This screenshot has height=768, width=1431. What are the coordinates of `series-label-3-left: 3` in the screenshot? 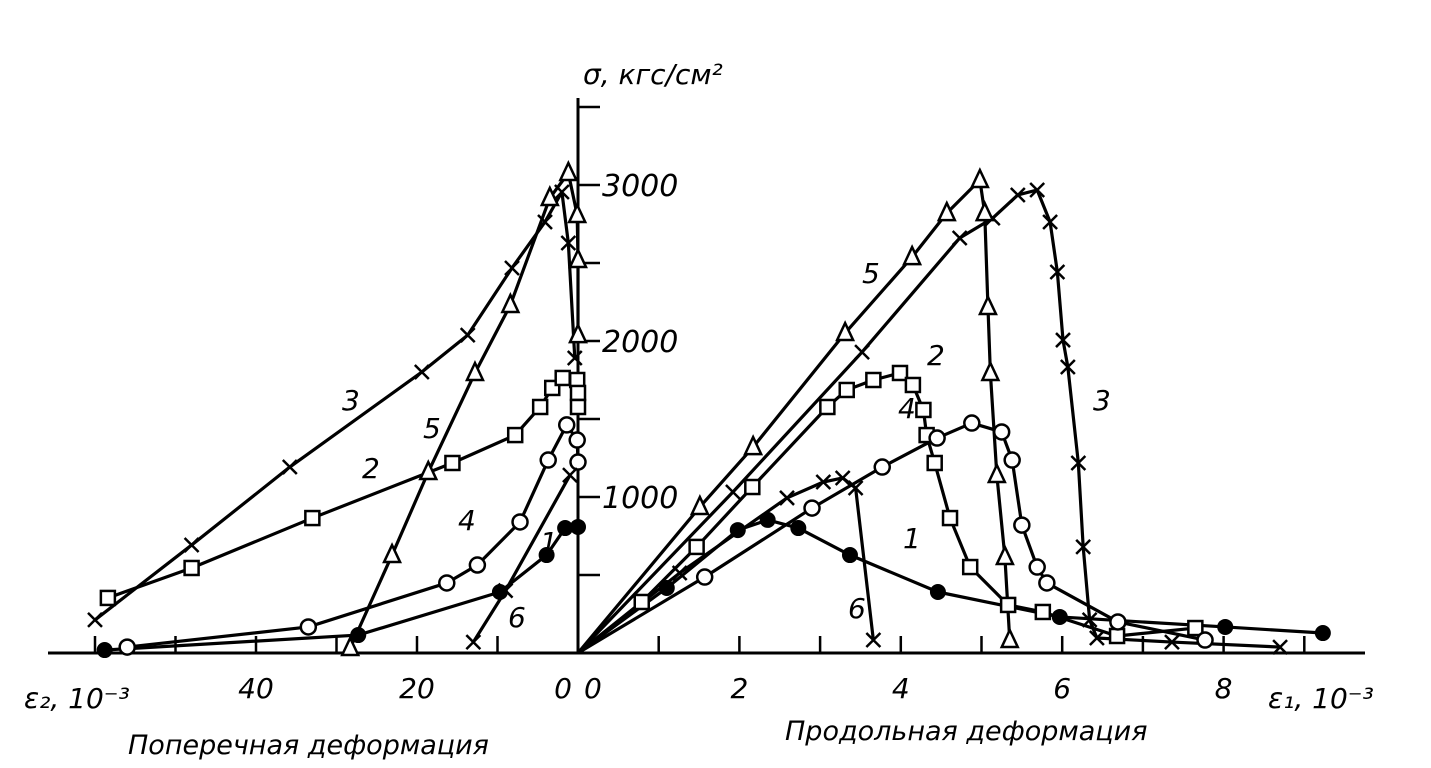 It's located at (351, 400).